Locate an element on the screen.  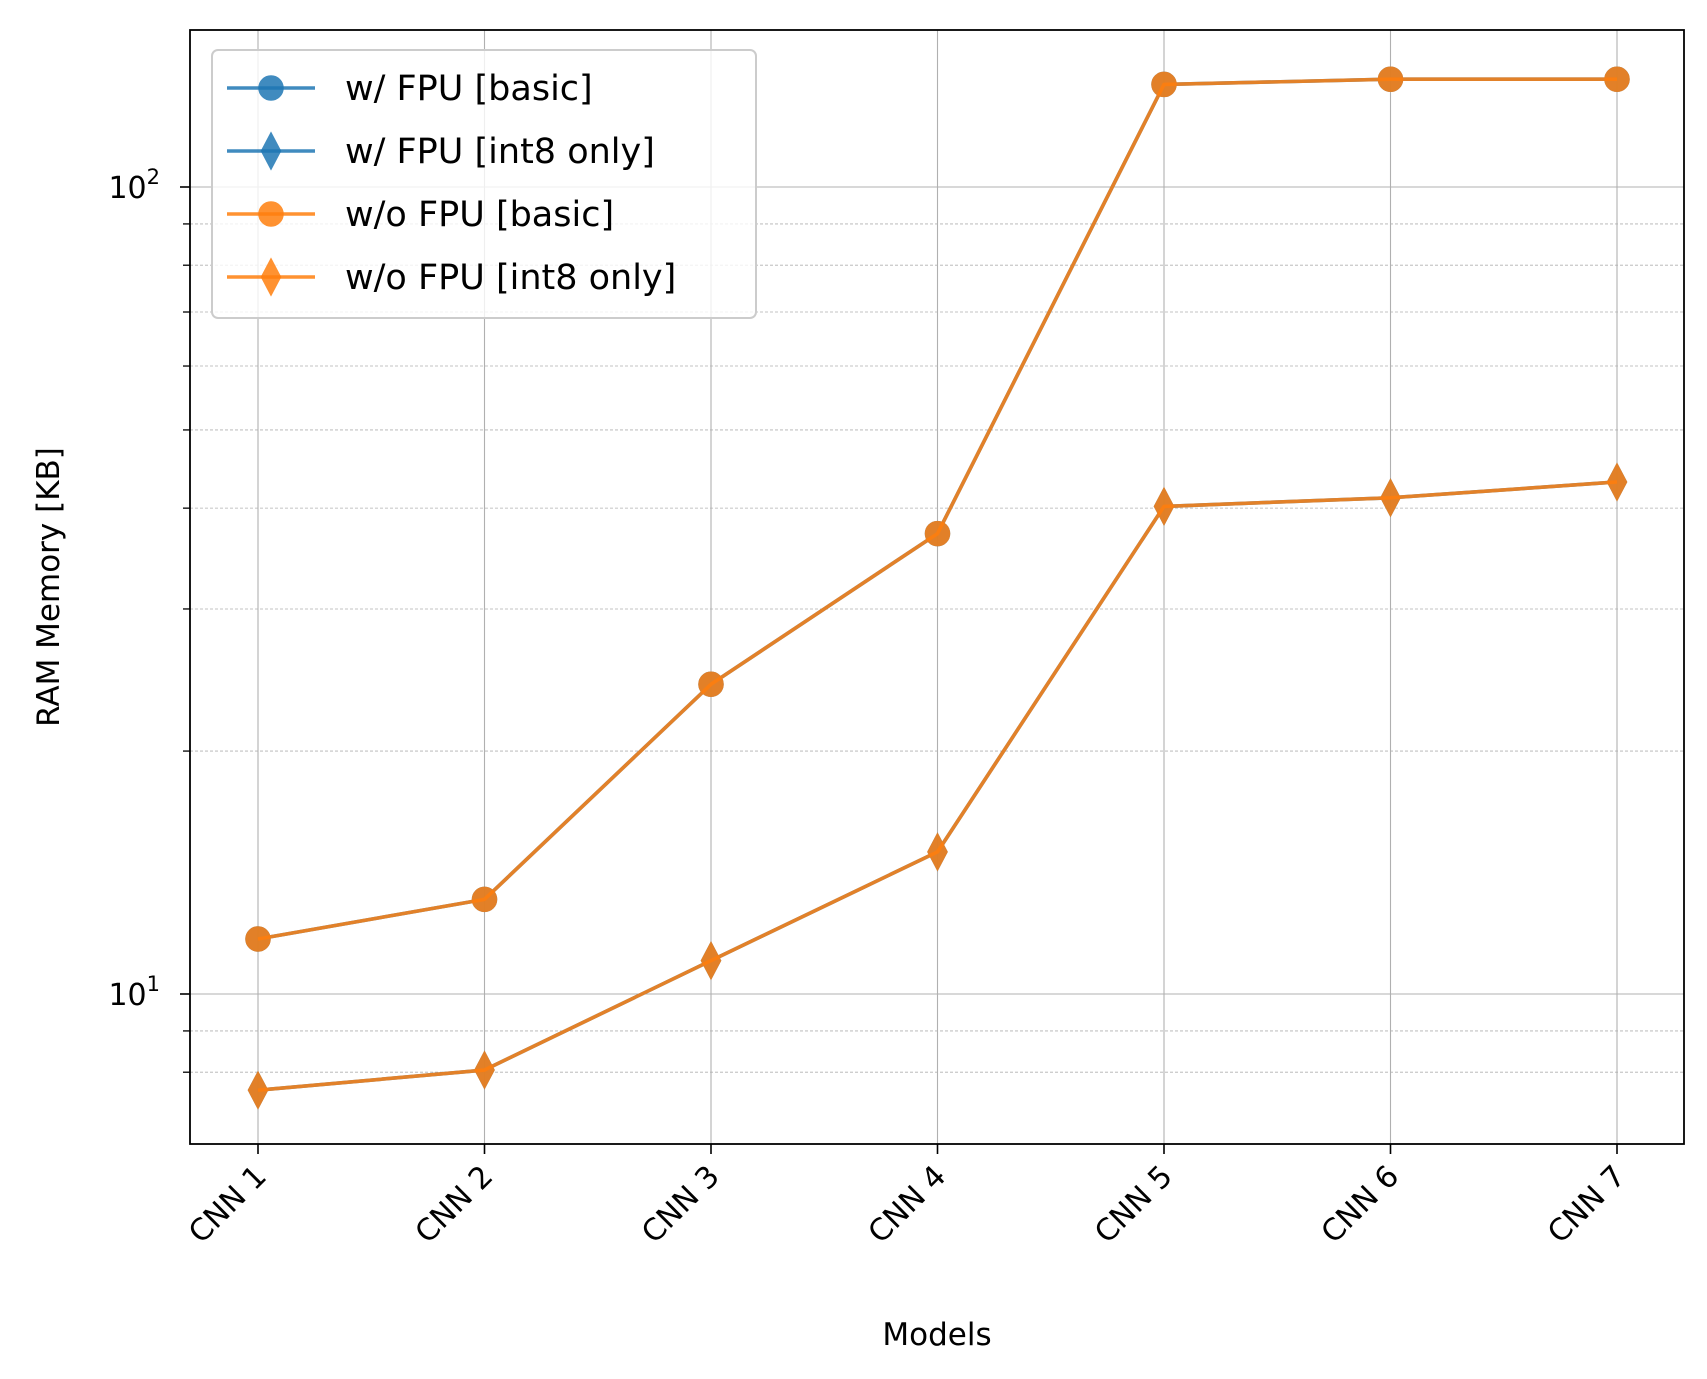
x-axis-label: Models is located at coordinates (936, 1335).